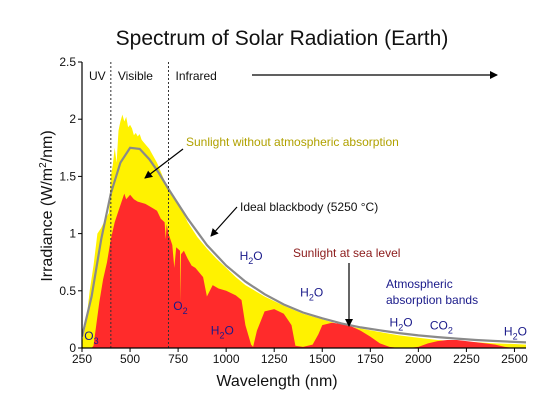 Image resolution: width=546 pixels, height=402 pixels. What do you see at coordinates (72, 348) in the screenshot?
I see `y-tick-label-0: 0` at bounding box center [72, 348].